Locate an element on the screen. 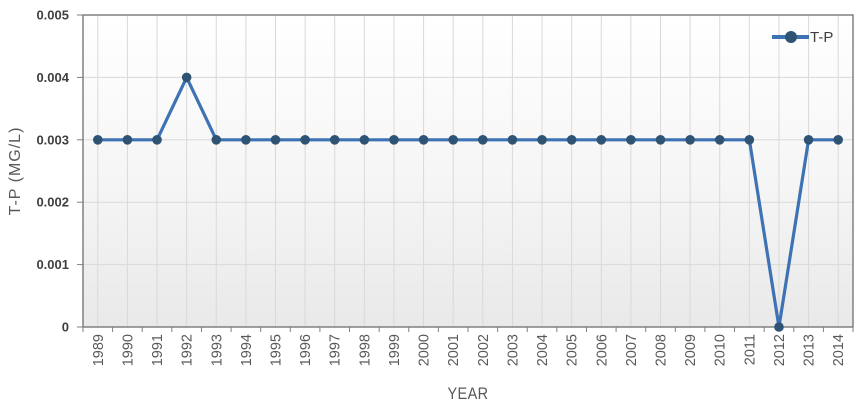  legend-label: T-P is located at coordinates (822, 37).